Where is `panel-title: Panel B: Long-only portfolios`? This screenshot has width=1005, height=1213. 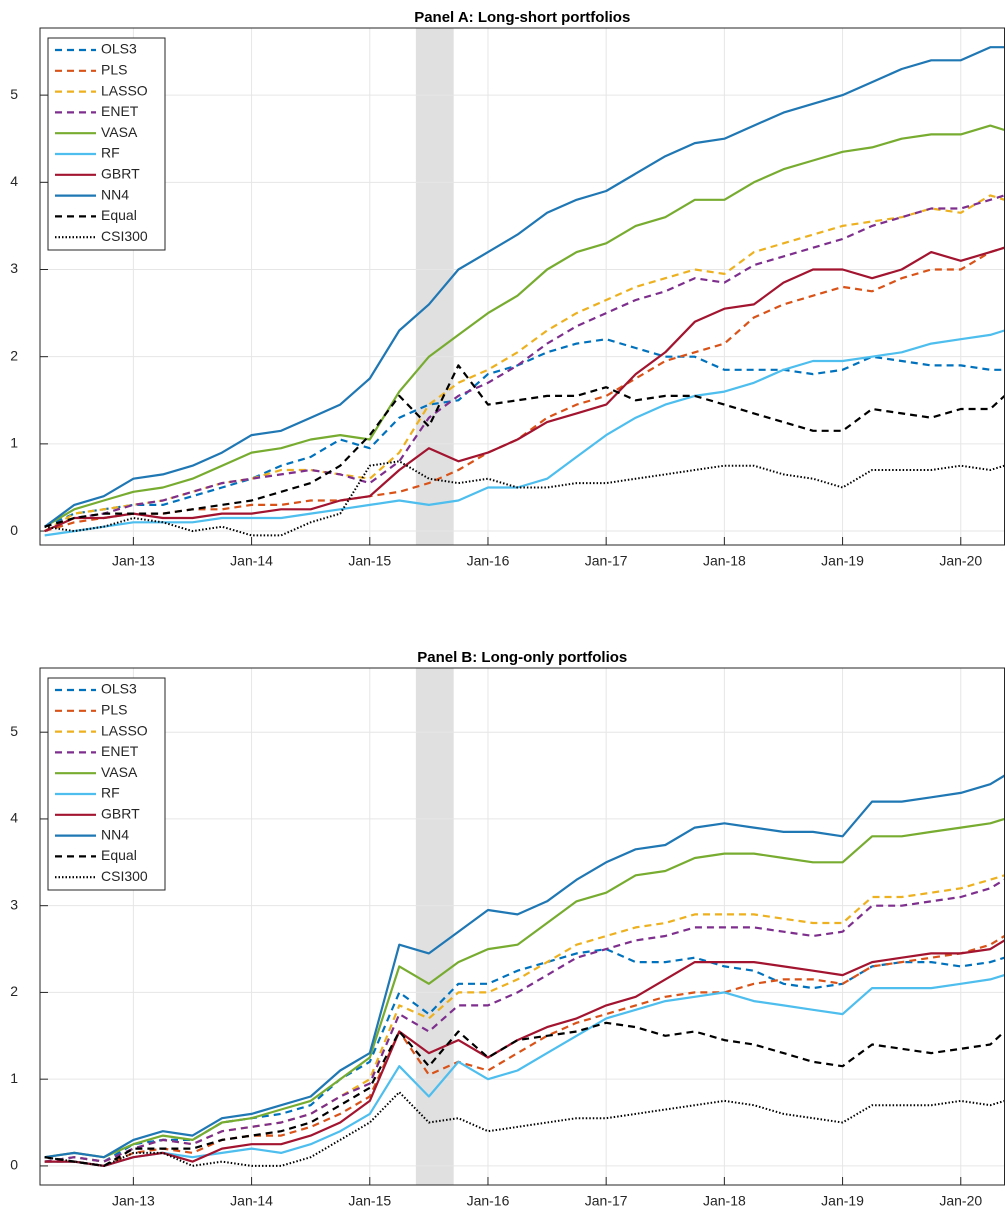
panel-title: Panel B: Long-only portfolios is located at coordinates (522, 657).